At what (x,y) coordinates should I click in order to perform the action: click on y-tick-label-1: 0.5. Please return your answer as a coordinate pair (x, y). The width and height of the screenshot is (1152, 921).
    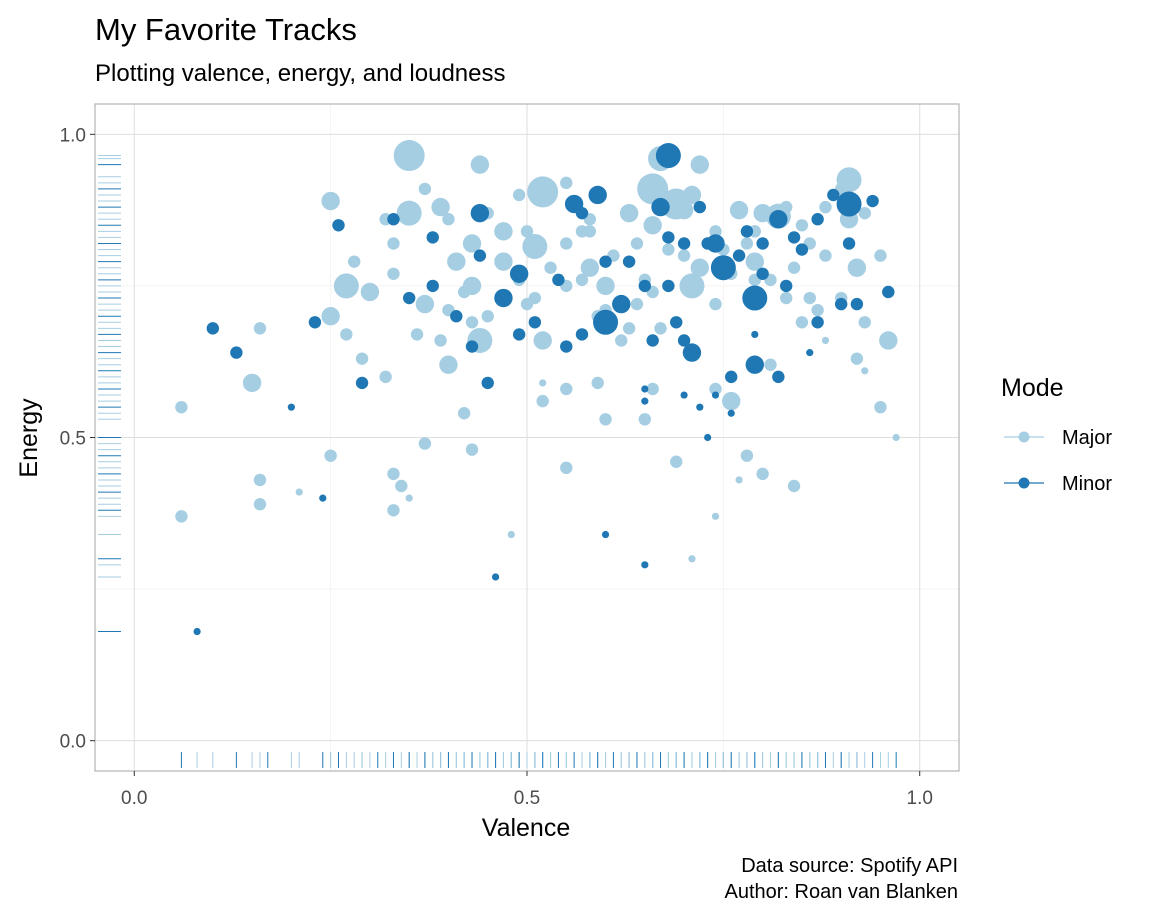
    Looking at the image, I should click on (73, 439).